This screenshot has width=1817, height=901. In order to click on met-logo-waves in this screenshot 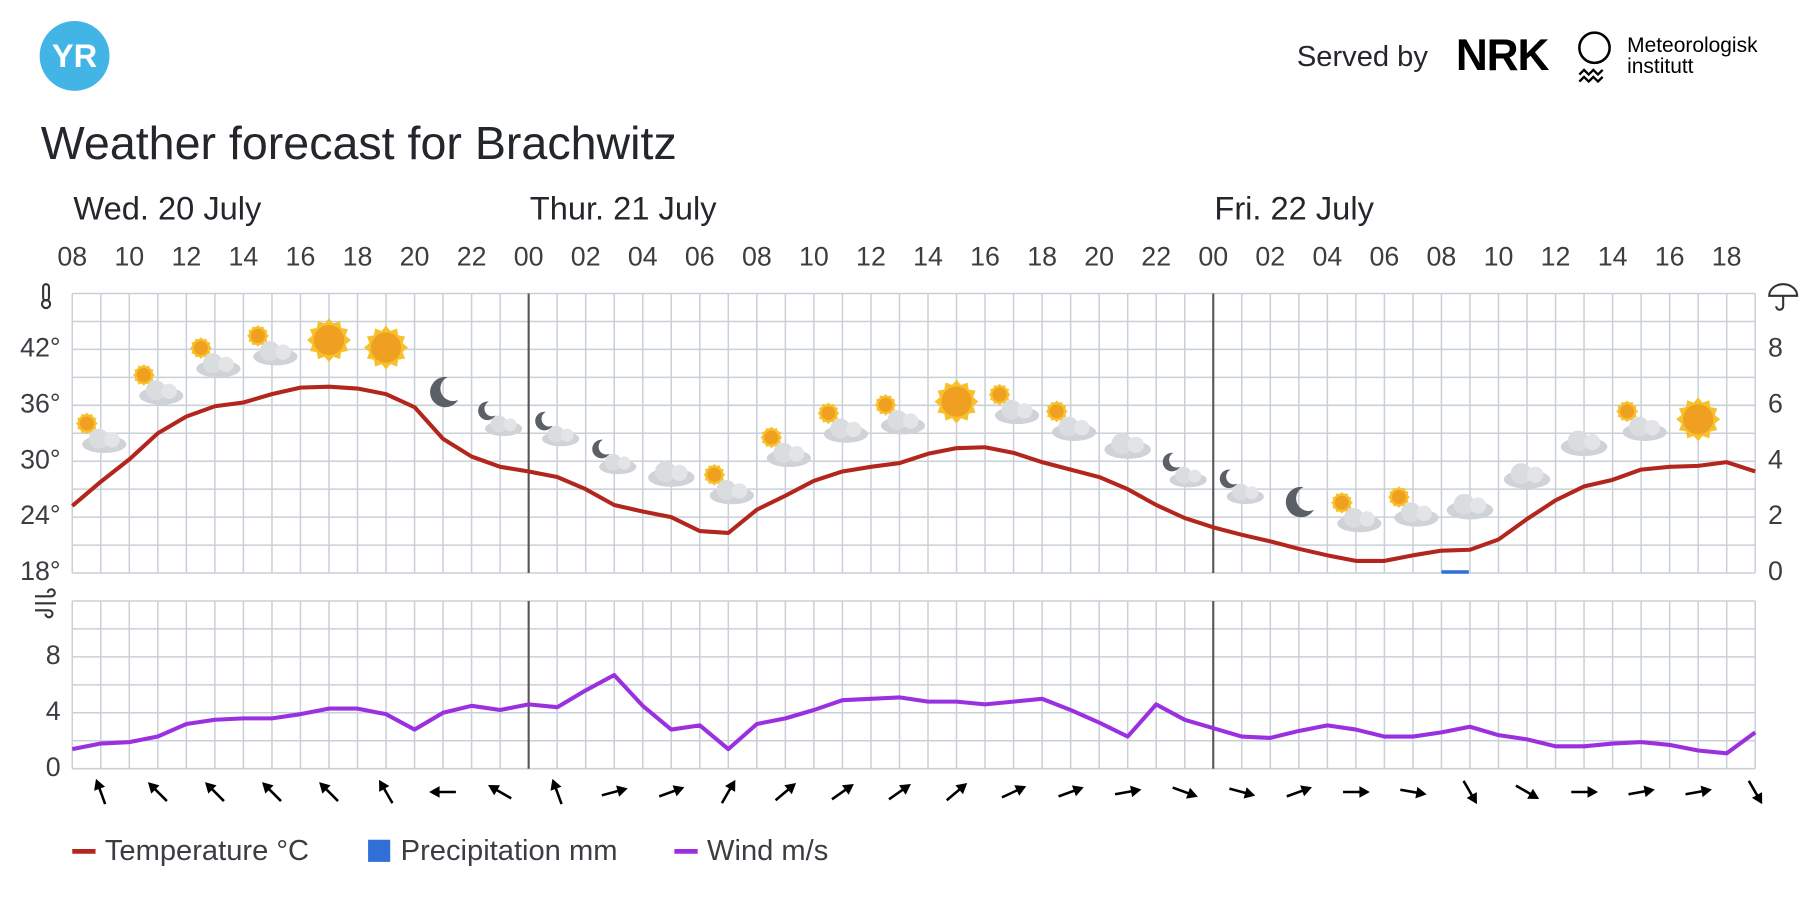, I will do `click(1591, 76)`.